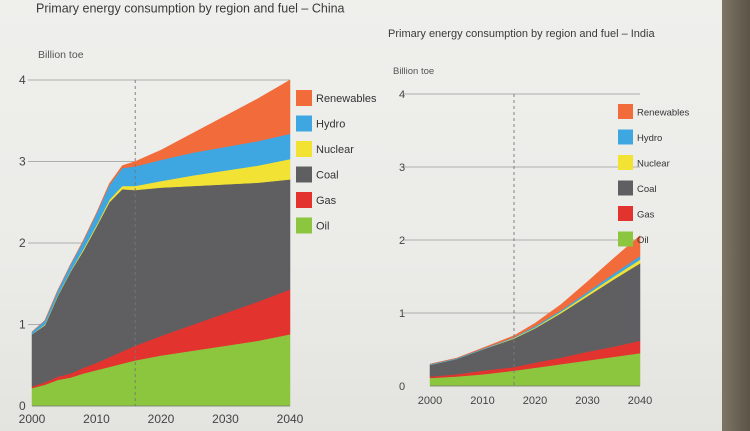 Image resolution: width=750 pixels, height=431 pixels. Describe the element at coordinates (304, 98) in the screenshot. I see `china-legend-swatch-renewables` at that location.